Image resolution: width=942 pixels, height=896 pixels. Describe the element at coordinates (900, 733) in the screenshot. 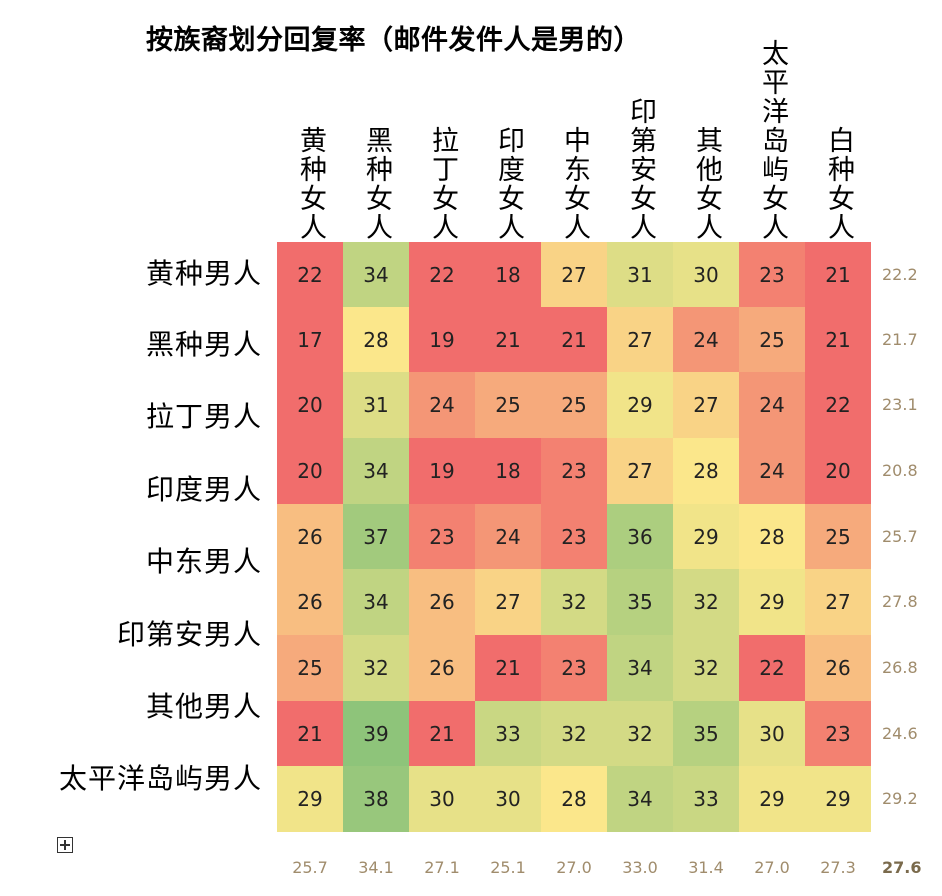

I see `row-summary: 24.6` at that location.